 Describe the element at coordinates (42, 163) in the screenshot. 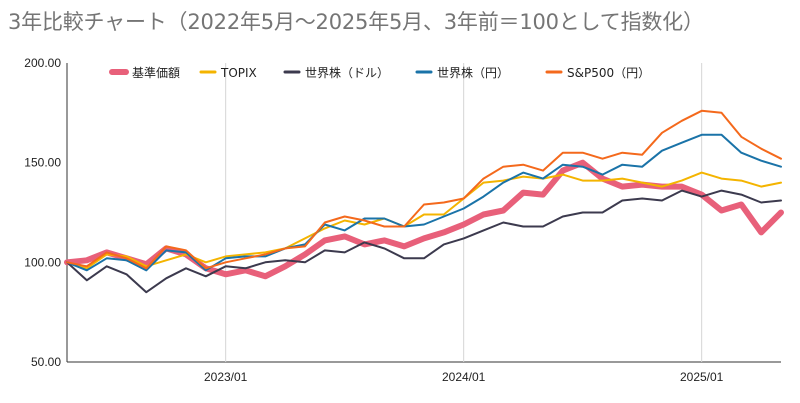

I see `y-tick-label: 150.00` at that location.